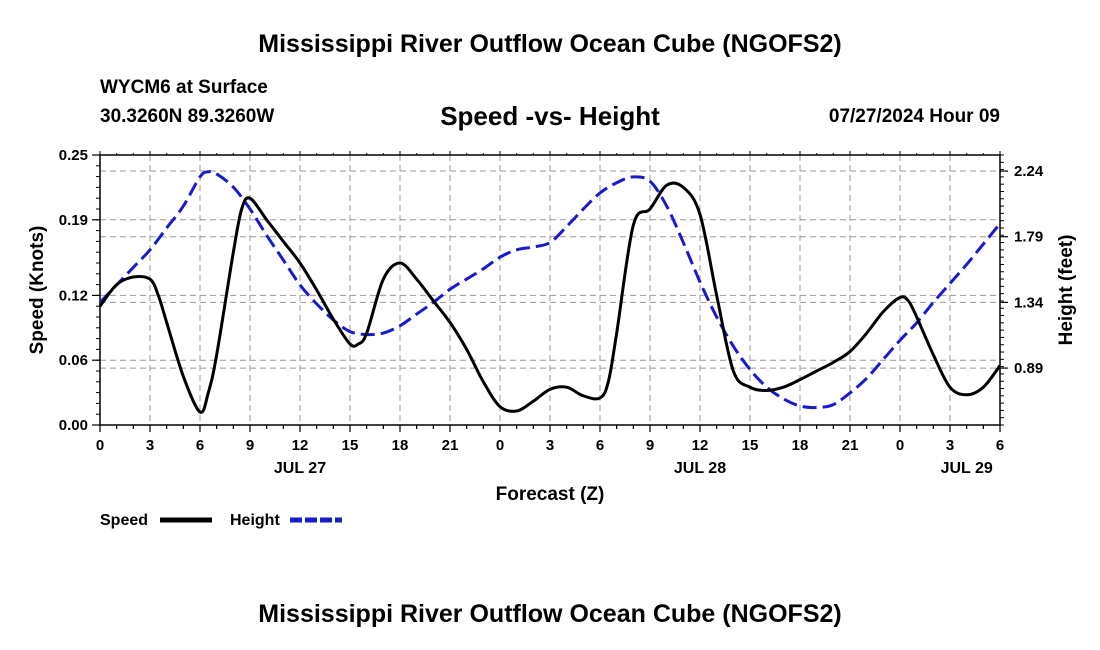 Image resolution: width=1100 pixels, height=650 pixels. Describe the element at coordinates (184, 87) in the screenshot. I see `station-label: WYCM6 at Surface` at that location.